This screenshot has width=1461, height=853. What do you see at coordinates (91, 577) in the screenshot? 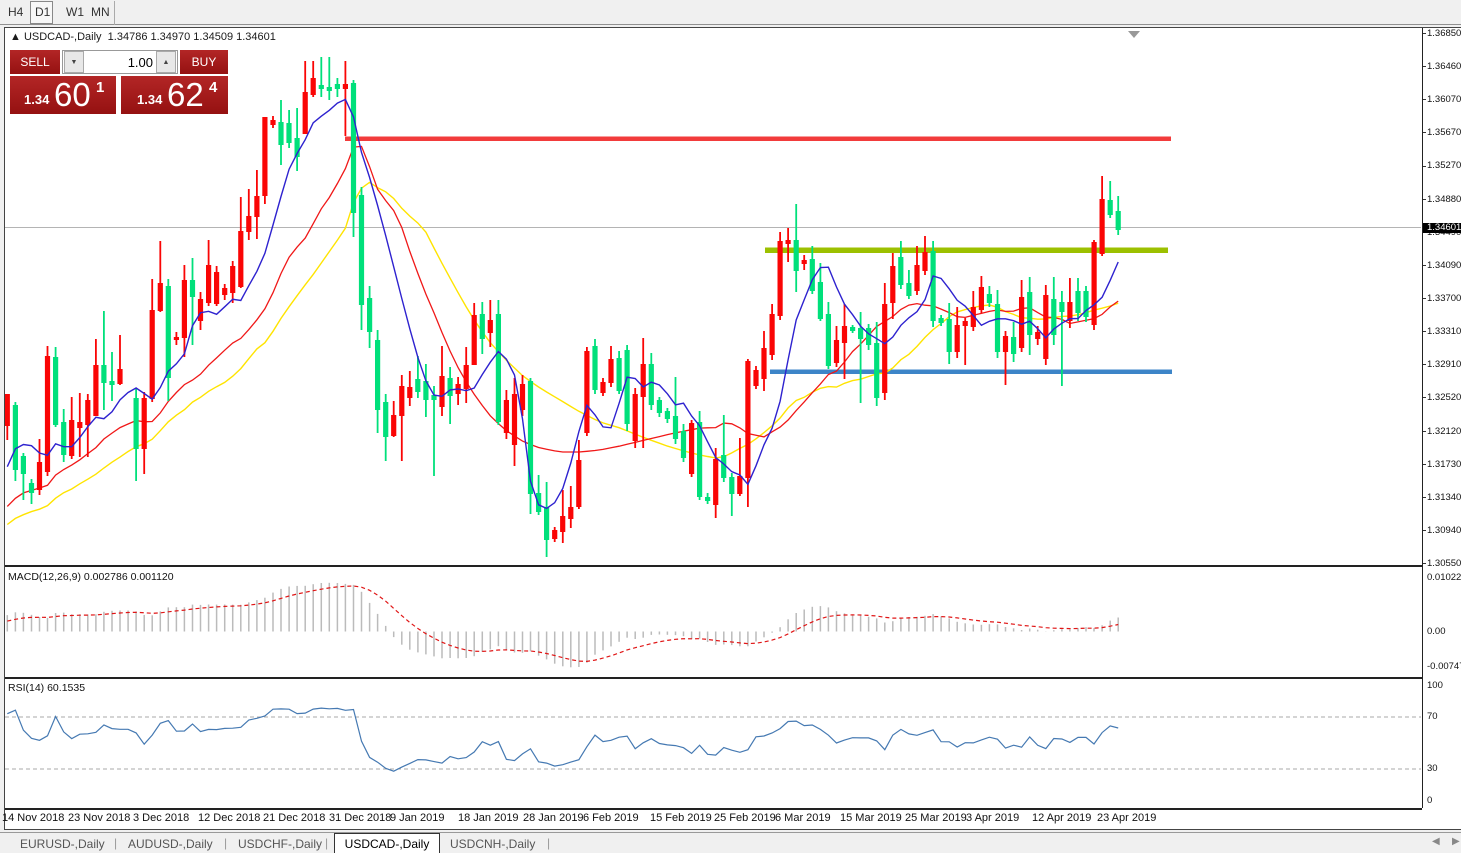
I see `svg-text:MACD(12,26,9) 0.002786 0.00112: MACD(12,26,9) 0.002786 0.001120` at bounding box center [91, 577].